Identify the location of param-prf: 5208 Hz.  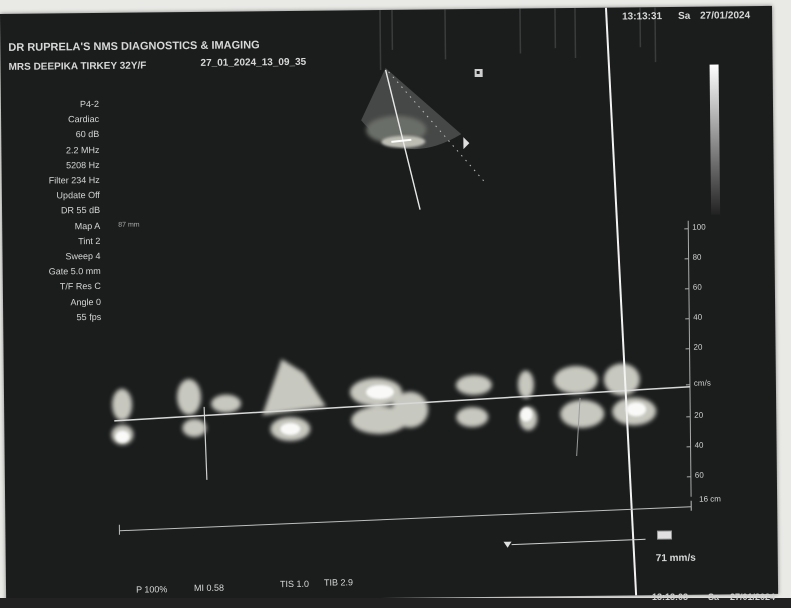
(83, 165).